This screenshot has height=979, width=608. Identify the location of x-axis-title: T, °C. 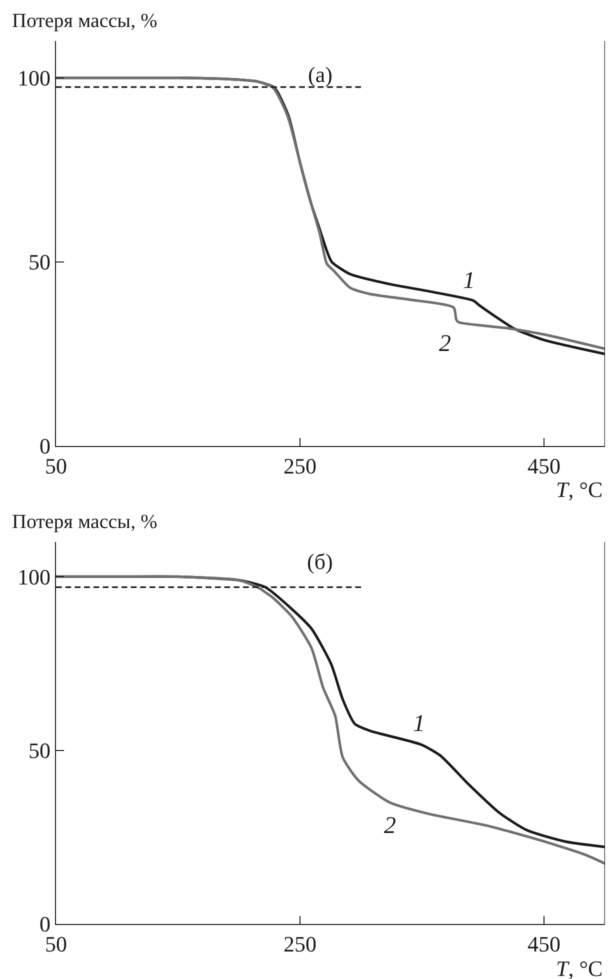
(579, 489).